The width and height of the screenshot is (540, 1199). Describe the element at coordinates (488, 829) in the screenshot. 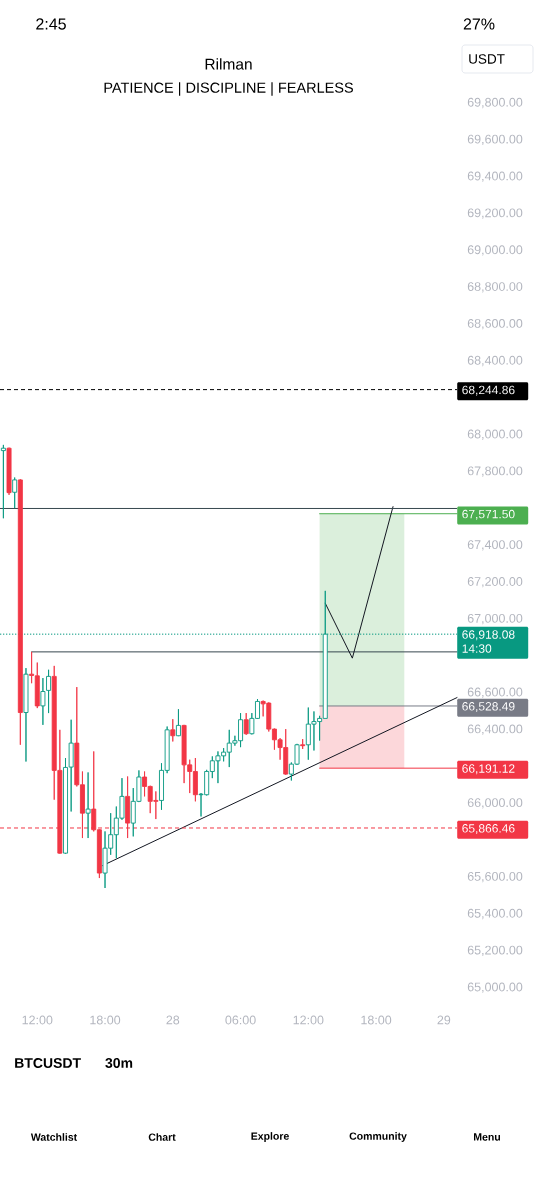

I see `ref-line-label: 65,866.46` at that location.